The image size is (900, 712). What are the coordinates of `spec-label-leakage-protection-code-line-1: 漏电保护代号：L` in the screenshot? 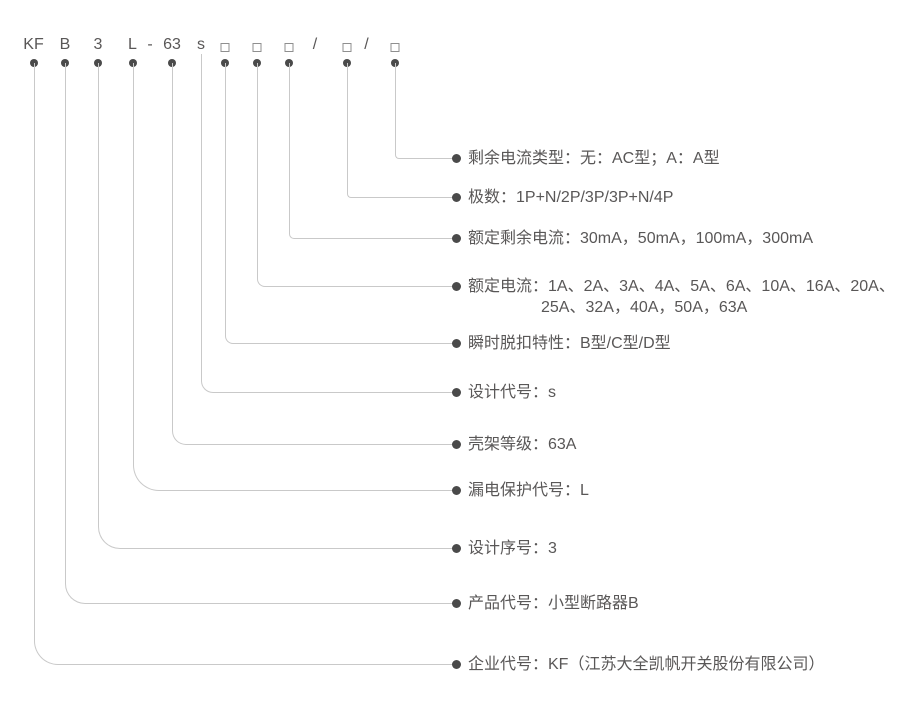 It's located at (528, 490).